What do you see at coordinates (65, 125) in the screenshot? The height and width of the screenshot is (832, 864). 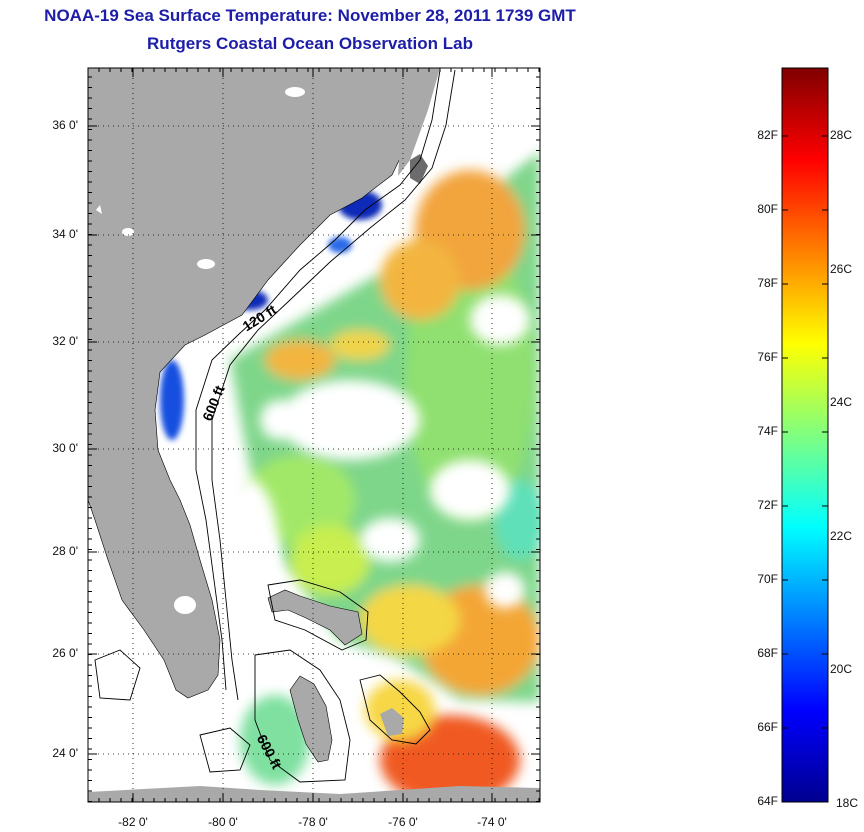 I see `lat-label: 36 0'` at bounding box center [65, 125].